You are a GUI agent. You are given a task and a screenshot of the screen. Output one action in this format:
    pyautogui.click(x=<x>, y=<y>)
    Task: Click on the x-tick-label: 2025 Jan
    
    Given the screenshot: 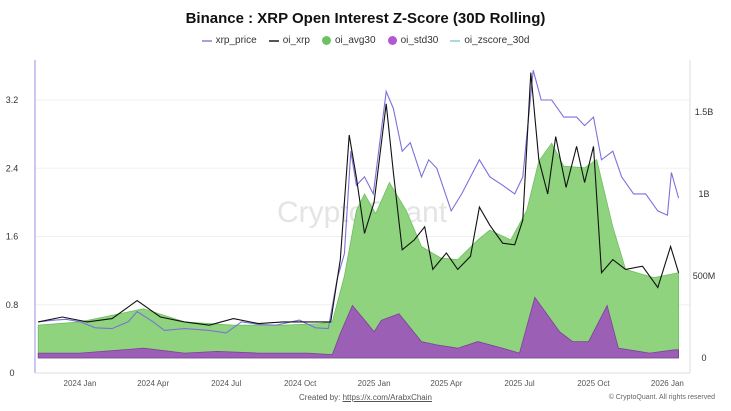 What is the action you would take?
    pyautogui.click(x=374, y=383)
    